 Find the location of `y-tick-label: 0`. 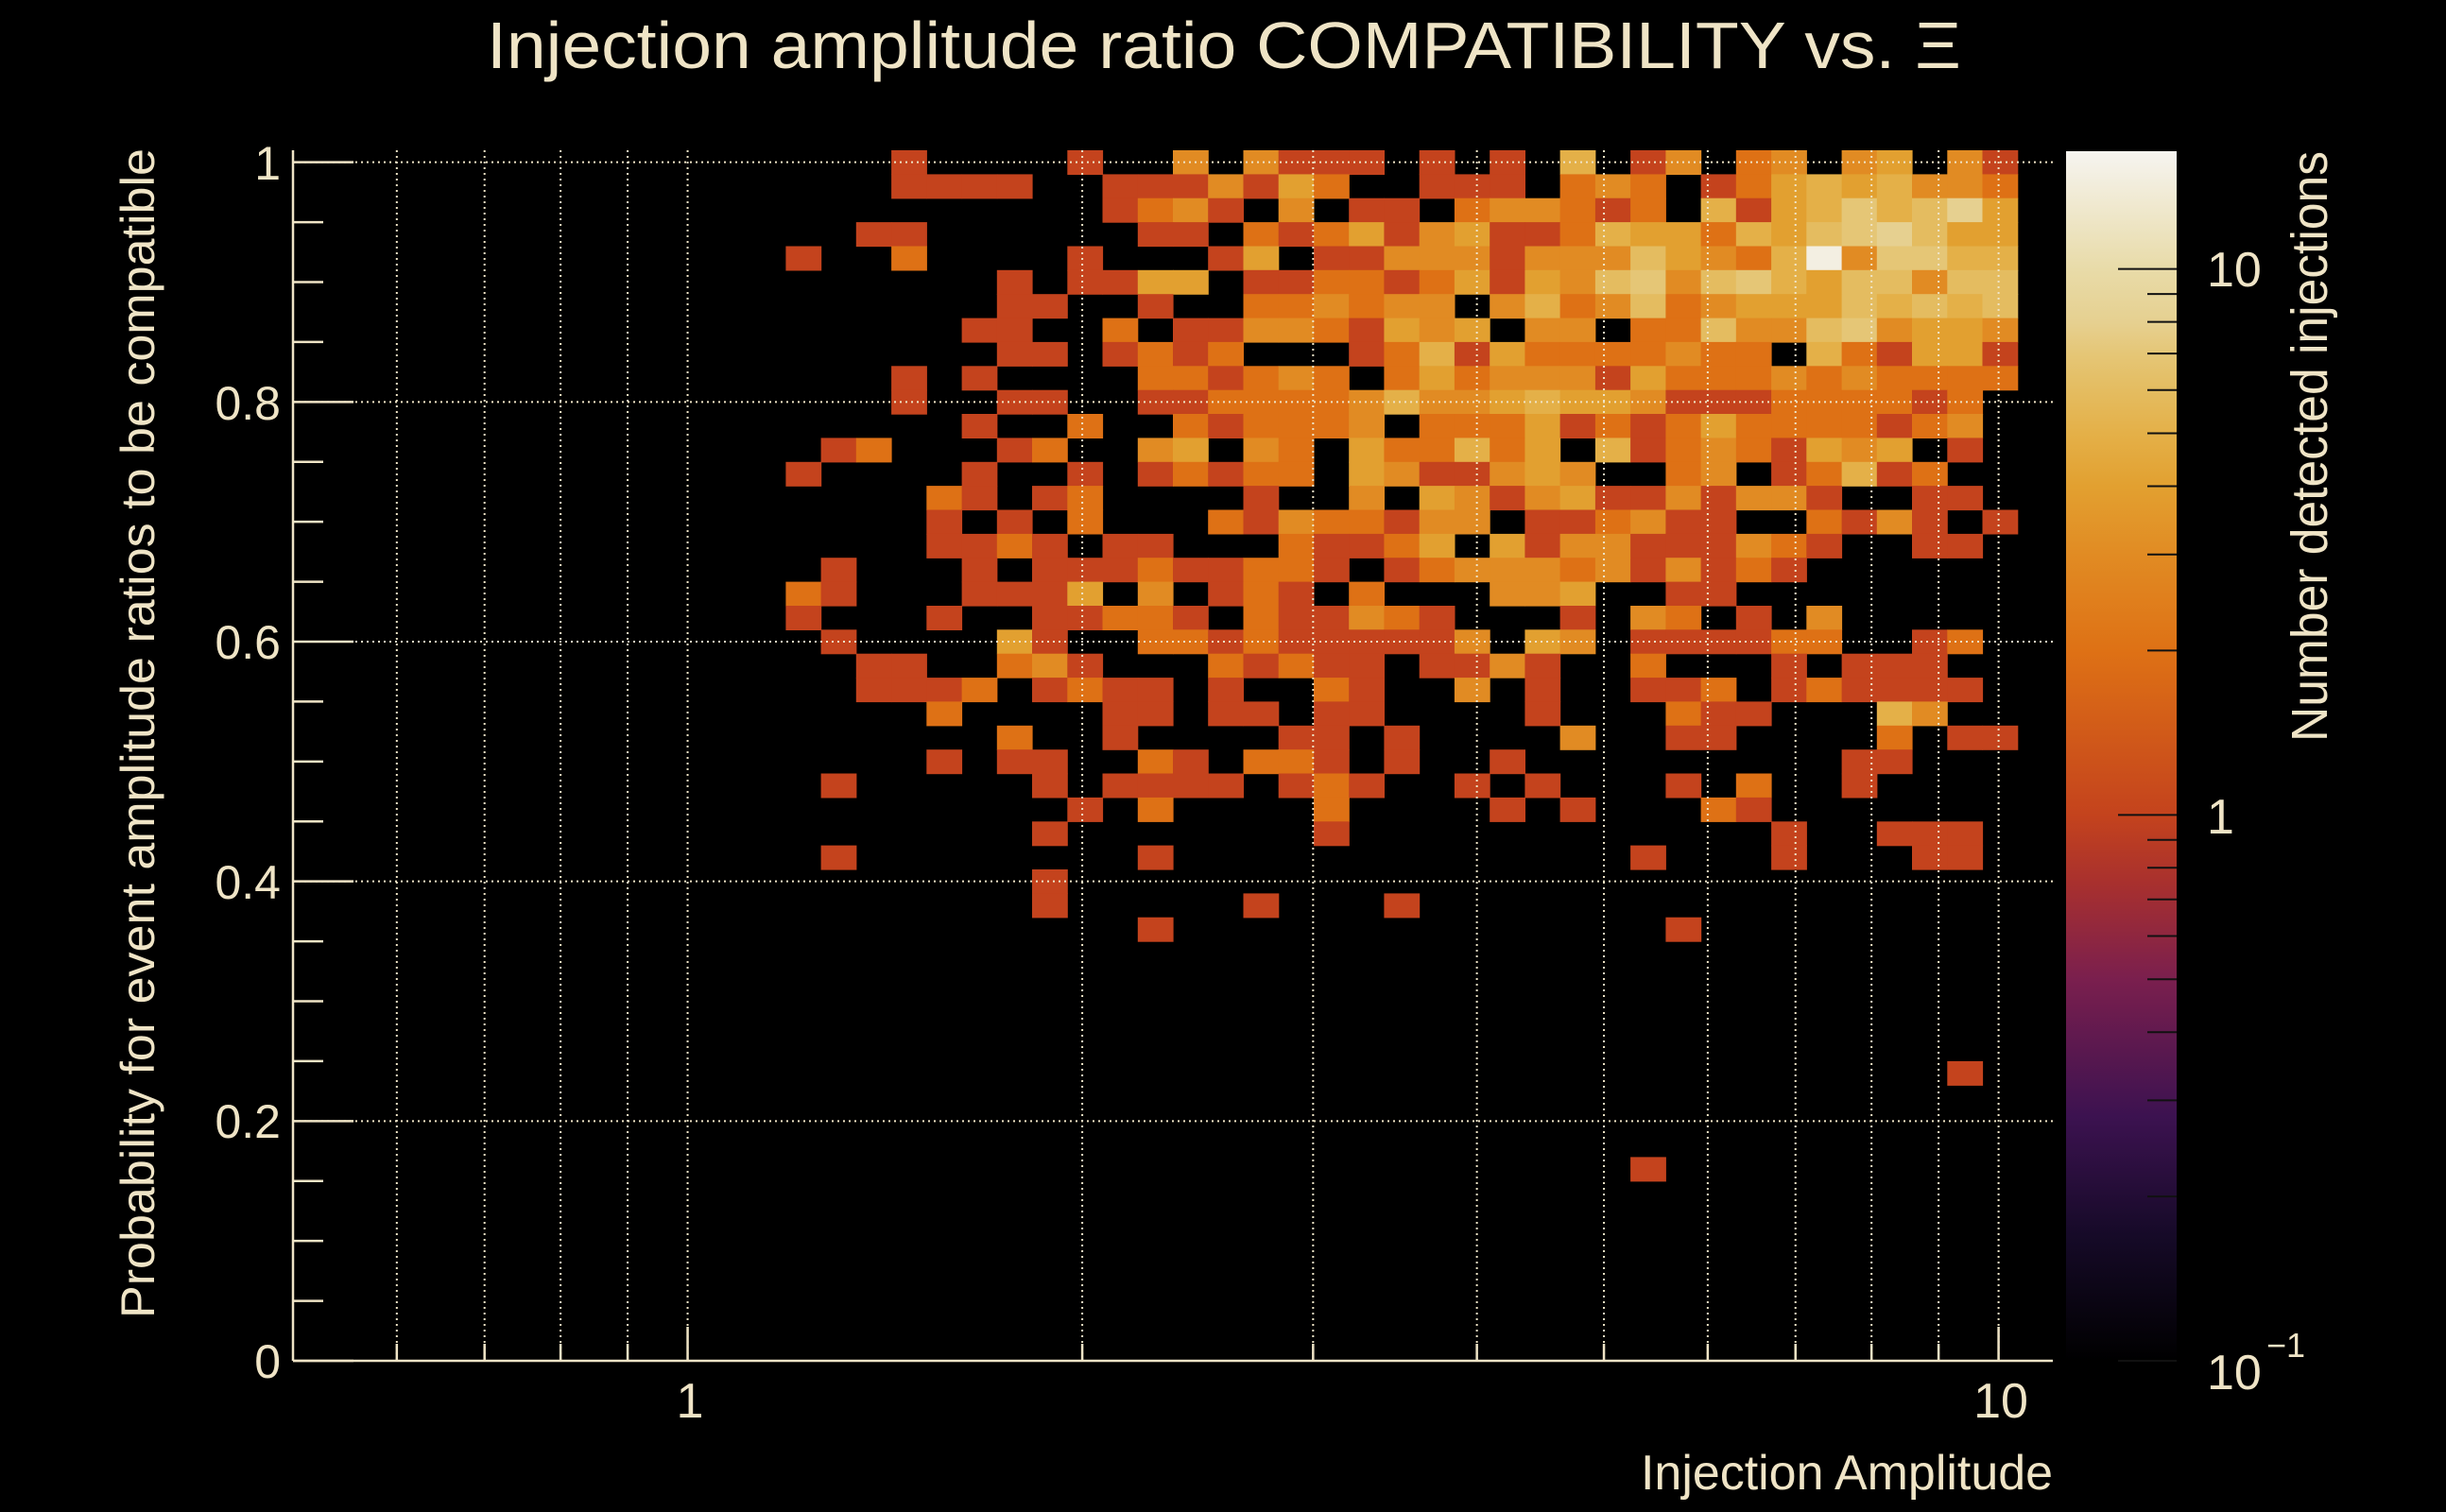

y-tick-label: 0 is located at coordinates (267, 1361).